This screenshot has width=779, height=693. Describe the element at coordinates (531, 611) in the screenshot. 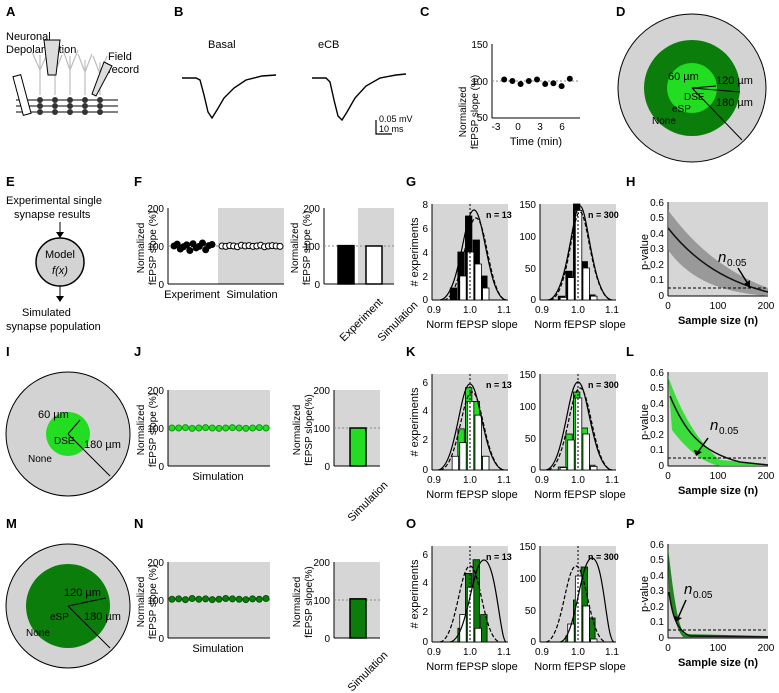

I see `o-right-ytick-50: 50` at that location.